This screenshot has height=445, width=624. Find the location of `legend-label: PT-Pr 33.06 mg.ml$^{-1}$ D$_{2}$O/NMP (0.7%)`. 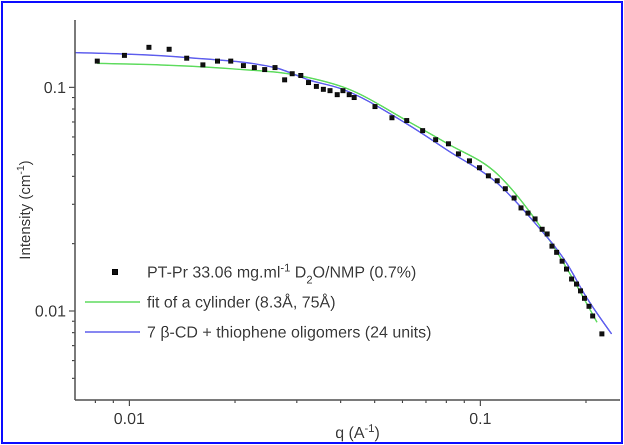

legend-label: PT-Pr 33.06 mg.ml$^{-1}$ D$_{2}$O/NMP (0.7%) is located at coordinates (281, 274).